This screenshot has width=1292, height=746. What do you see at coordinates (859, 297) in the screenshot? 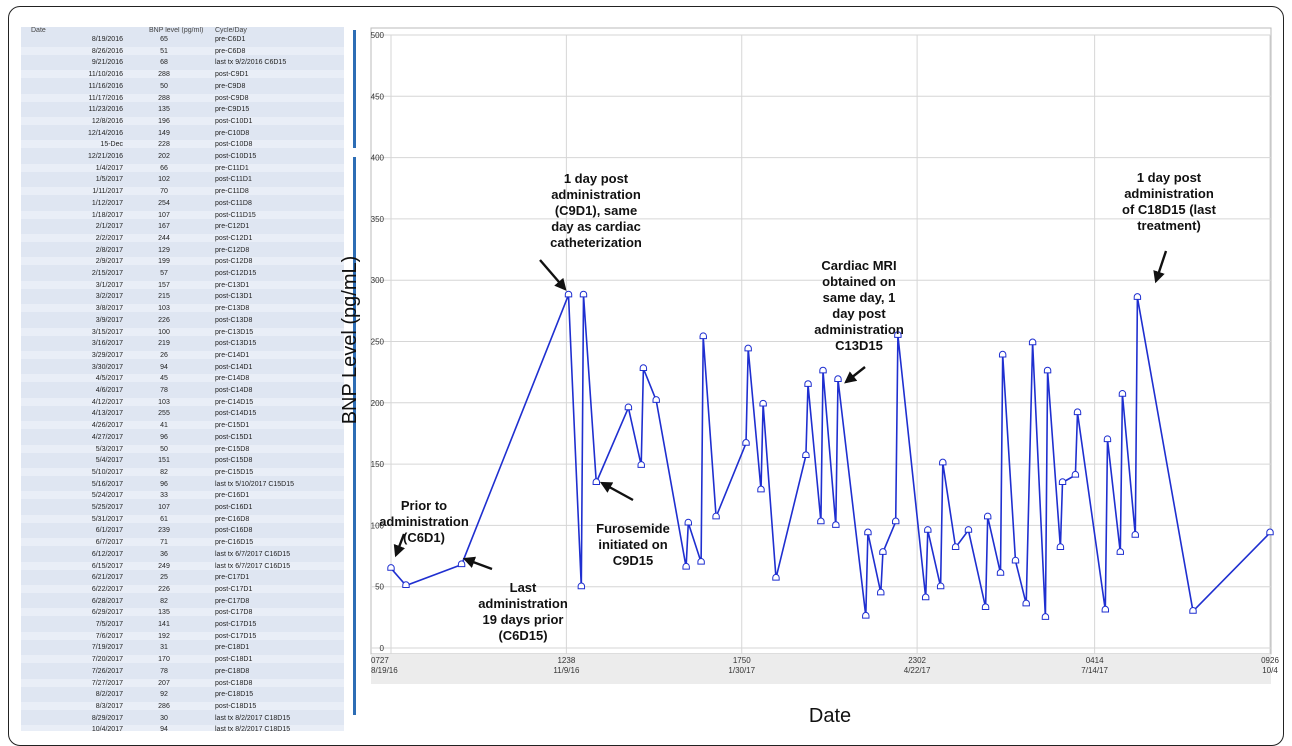
I see `annotation-line: same day, 1` at bounding box center [859, 297].